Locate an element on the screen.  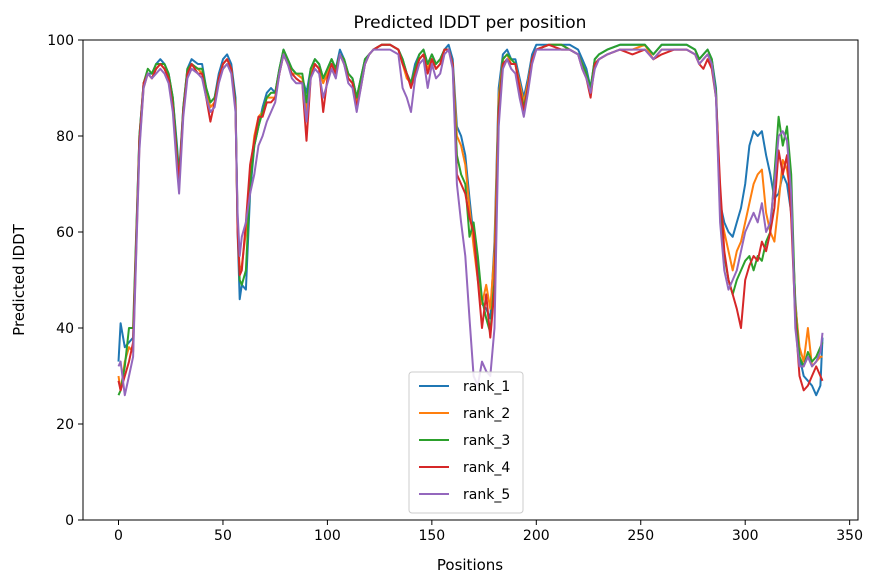
y-tick-label: 20 is located at coordinates (65, 425).